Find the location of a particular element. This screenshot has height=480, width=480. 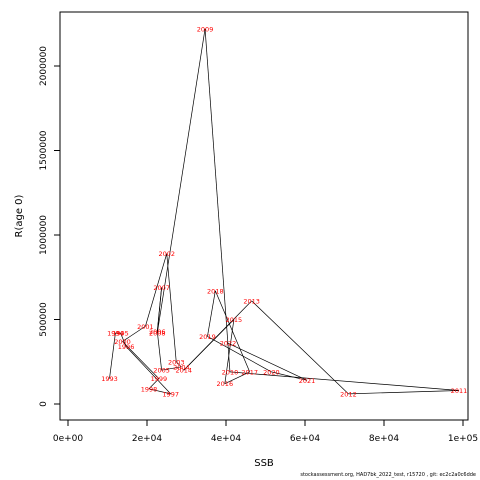

segment-2014-2015 is located at coordinates (209, 345).